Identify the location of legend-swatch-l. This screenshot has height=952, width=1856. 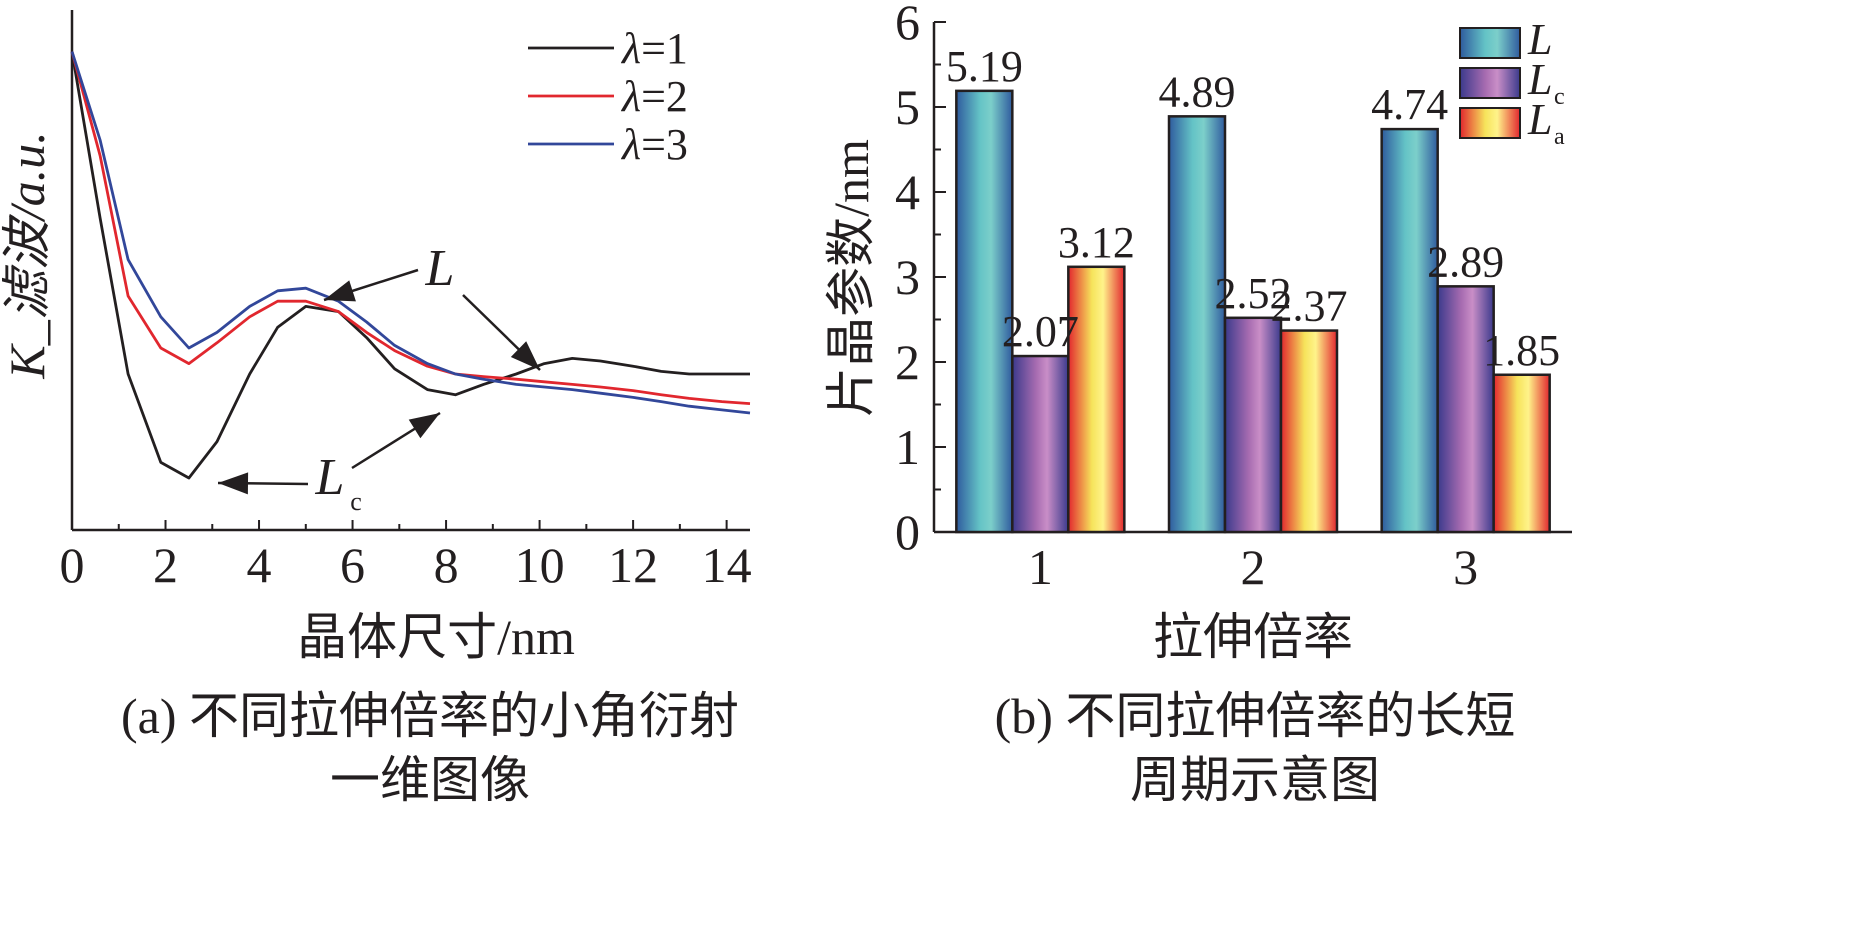
(1490, 43).